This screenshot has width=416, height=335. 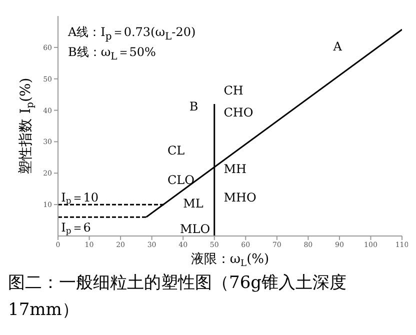 I want to click on annotation: CLO, so click(x=181, y=180).